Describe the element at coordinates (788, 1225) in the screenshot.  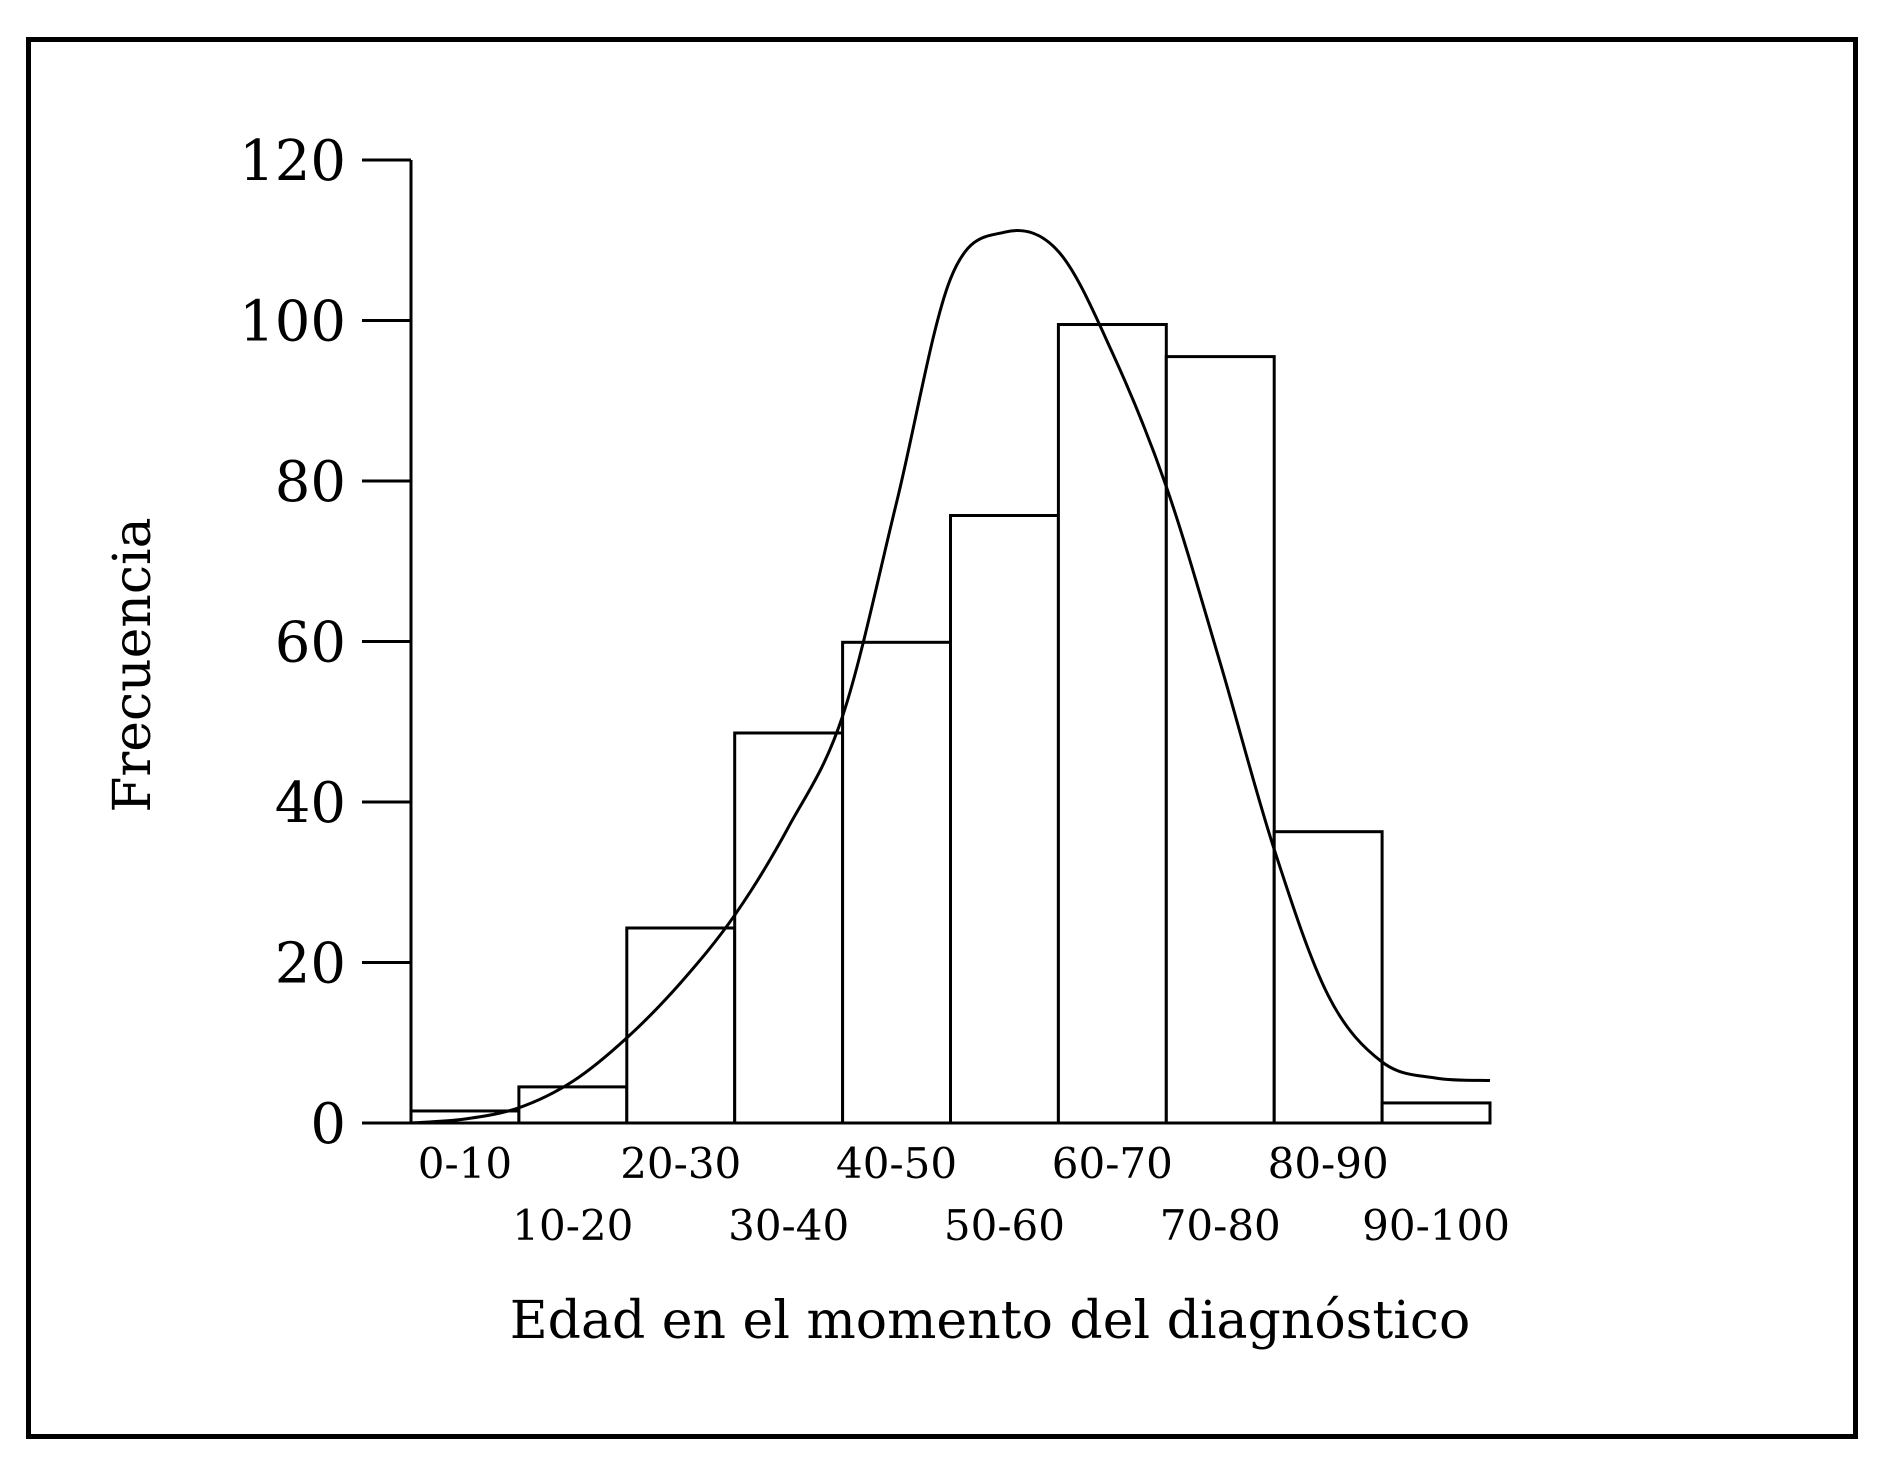
I see `x-tick-label-30-40: 30-40` at that location.